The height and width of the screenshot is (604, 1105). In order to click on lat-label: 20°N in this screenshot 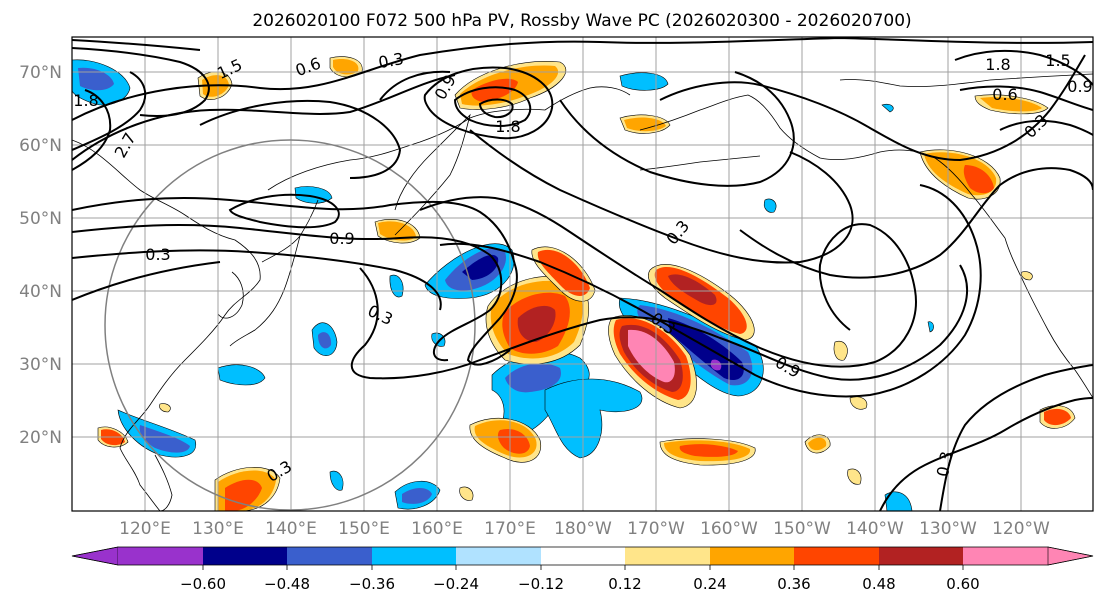, I will do `click(40, 438)`.